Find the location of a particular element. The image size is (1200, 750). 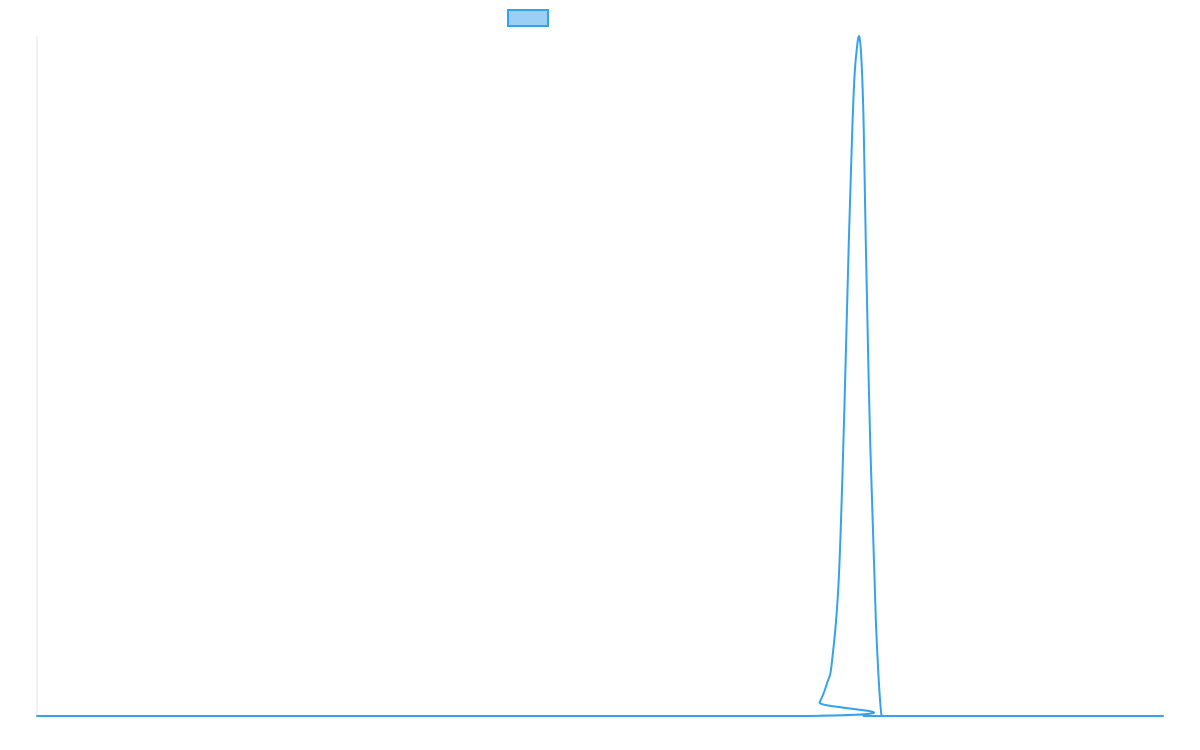

legend-swatch is located at coordinates (528, 18).